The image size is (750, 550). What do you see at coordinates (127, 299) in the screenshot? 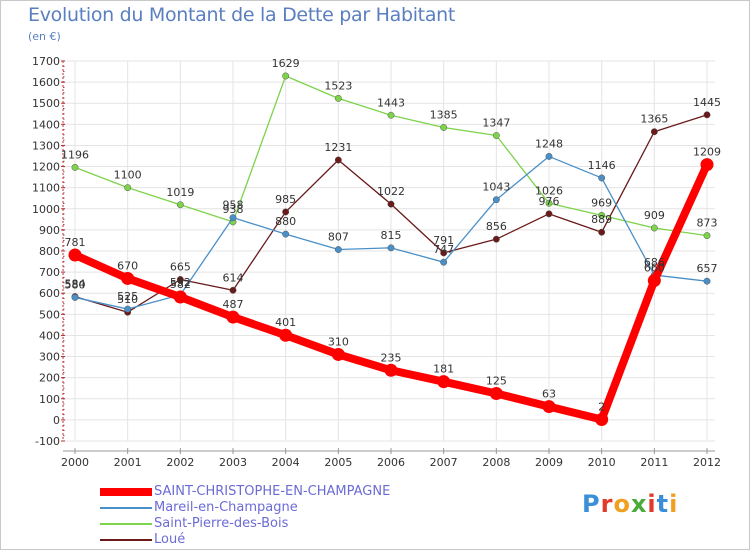
I see `data-label: 510` at bounding box center [127, 299].